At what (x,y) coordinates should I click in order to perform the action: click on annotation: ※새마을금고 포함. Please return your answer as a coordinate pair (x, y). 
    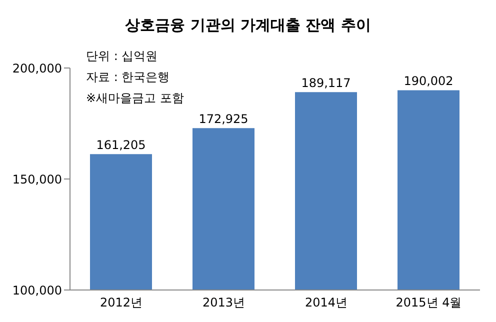
    Looking at the image, I should click on (135, 98).